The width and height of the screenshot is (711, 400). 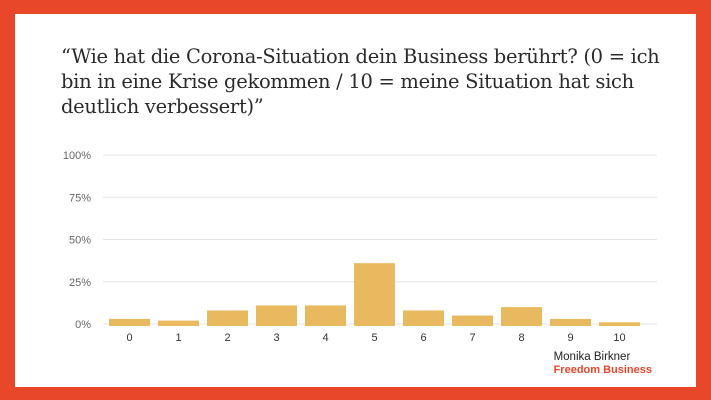 What do you see at coordinates (77, 156) in the screenshot?
I see `y-tick-label: 100%` at bounding box center [77, 156].